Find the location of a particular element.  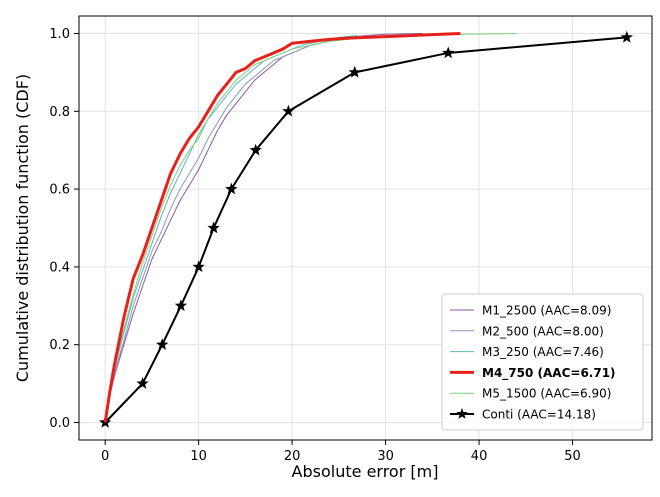

legend-label: M5_1500 (AAC=6.90) is located at coordinates (546, 394).